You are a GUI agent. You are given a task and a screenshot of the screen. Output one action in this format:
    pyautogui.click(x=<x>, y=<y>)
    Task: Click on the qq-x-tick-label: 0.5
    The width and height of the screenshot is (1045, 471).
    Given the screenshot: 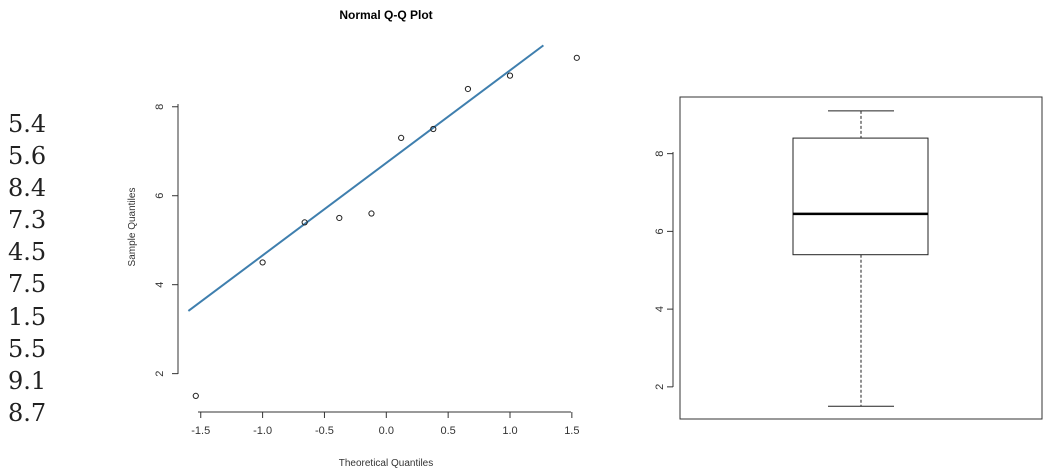 What is the action you would take?
    pyautogui.click(x=448, y=431)
    